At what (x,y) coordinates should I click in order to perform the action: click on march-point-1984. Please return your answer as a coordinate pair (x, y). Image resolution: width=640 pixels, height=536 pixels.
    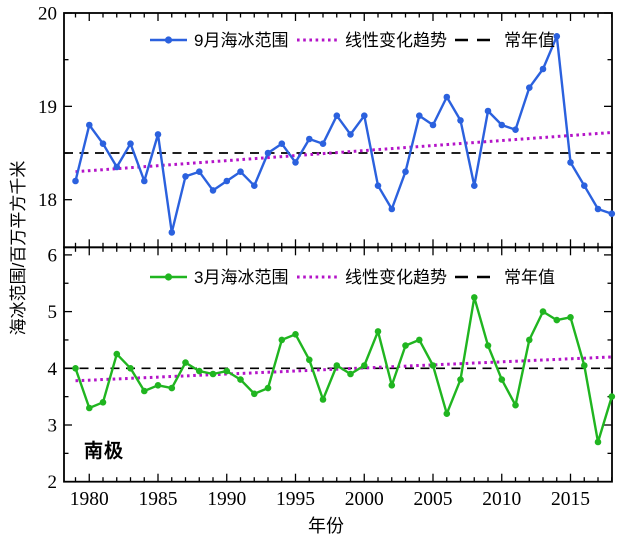
    Looking at the image, I should click on (144, 391).